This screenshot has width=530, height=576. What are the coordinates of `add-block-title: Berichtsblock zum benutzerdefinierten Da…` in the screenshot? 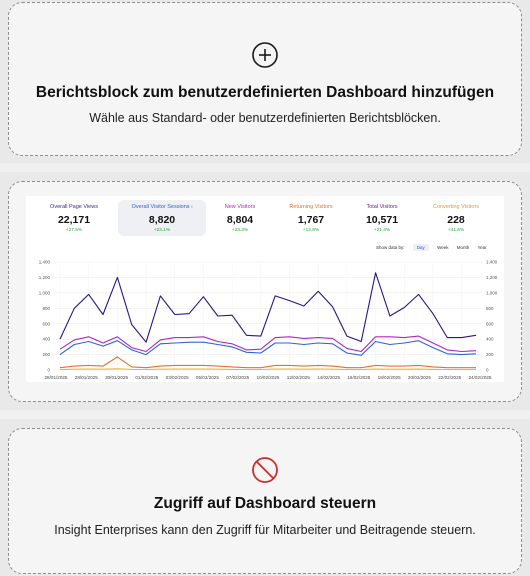 It's located at (265, 92).